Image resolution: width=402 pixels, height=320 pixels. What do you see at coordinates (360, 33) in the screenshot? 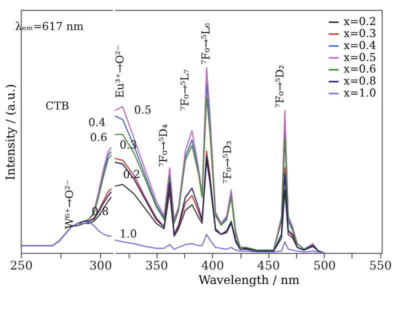
I see `legend-label: x=0.3` at bounding box center [360, 33].